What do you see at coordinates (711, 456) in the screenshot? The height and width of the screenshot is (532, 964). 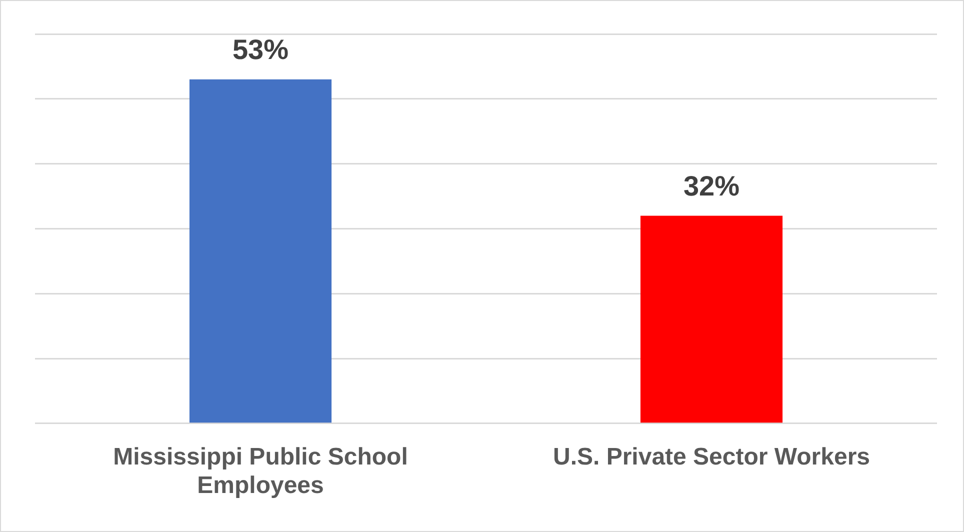 I see `x-tick-label: U.S. Private Sector Workers` at bounding box center [711, 456].